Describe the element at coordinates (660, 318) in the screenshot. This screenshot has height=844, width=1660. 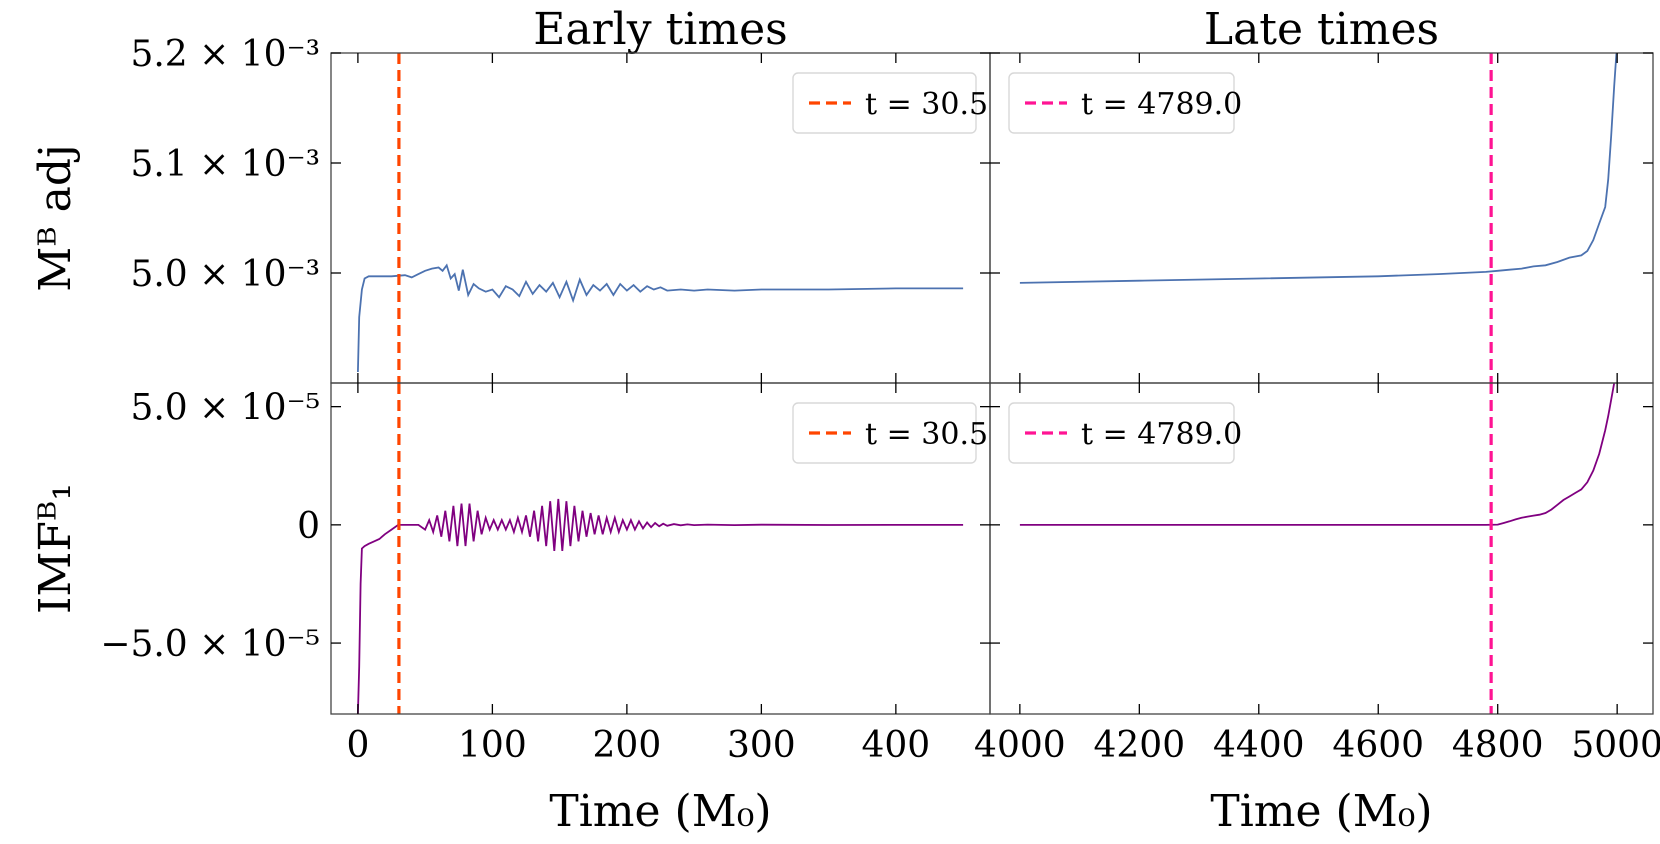
I see `series-line-madj-early` at that location.